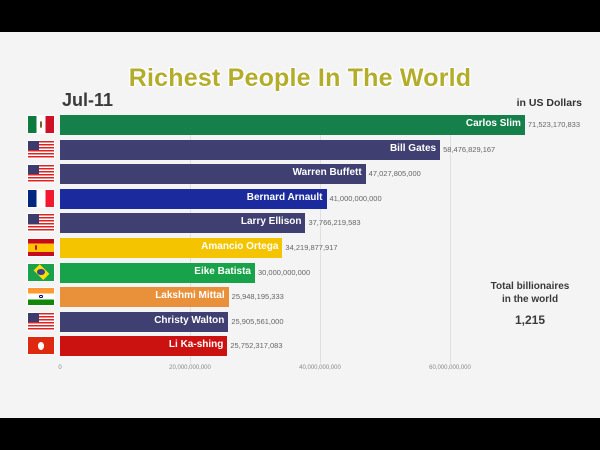  I want to click on bar-label-value: 34,219,877,917, so click(311, 247).